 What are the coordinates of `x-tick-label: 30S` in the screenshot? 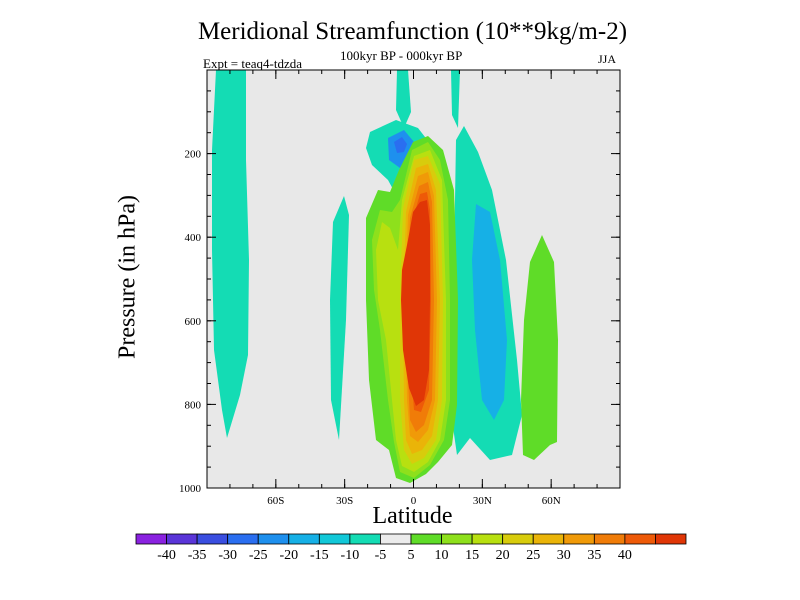 It's located at (344, 501).